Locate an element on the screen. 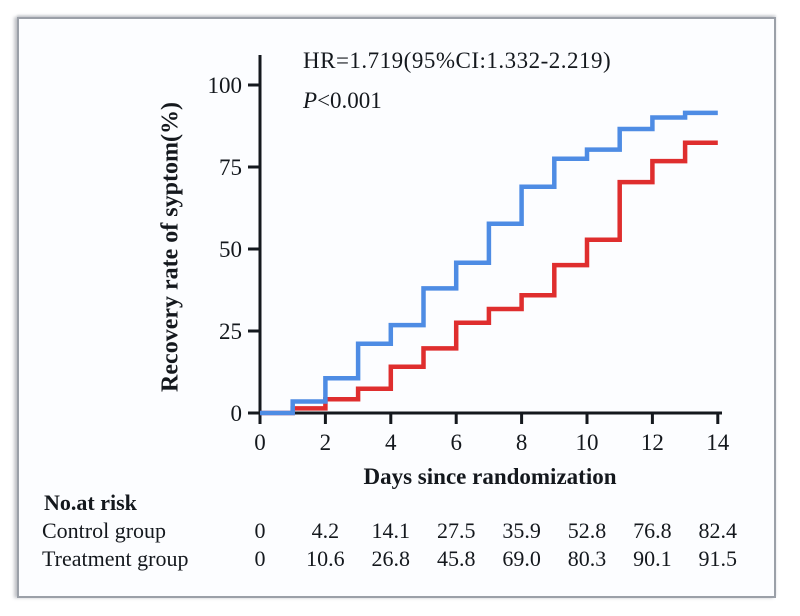 The width and height of the screenshot is (800, 616). risk-value: 4.2 is located at coordinates (325, 530).